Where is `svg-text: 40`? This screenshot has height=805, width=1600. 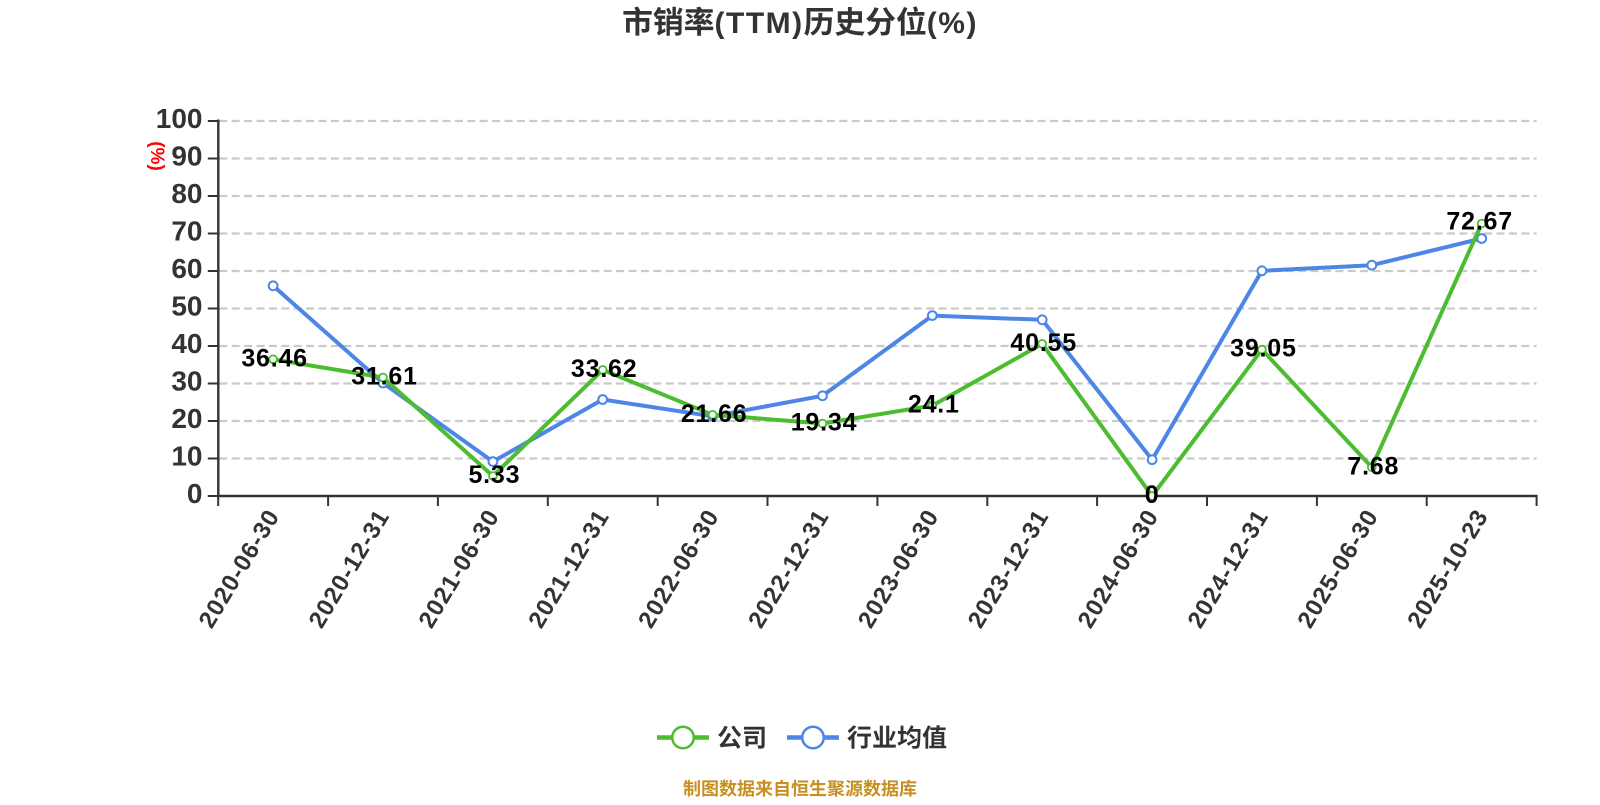
svg-text: 40 is located at coordinates (186, 343).